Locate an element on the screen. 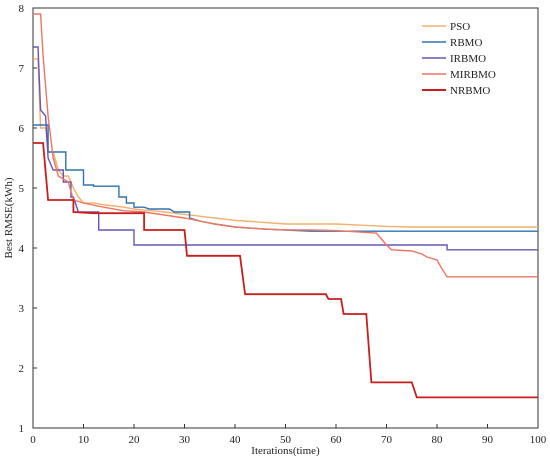 This screenshot has width=550, height=464. x-tick-label: 70 is located at coordinates (387, 440).